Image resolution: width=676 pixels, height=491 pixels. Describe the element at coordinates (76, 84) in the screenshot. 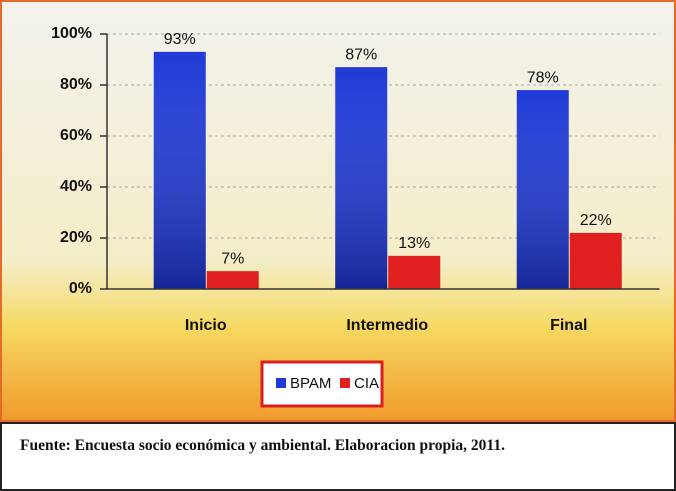

I see `y-tick-label: 80%` at that location.